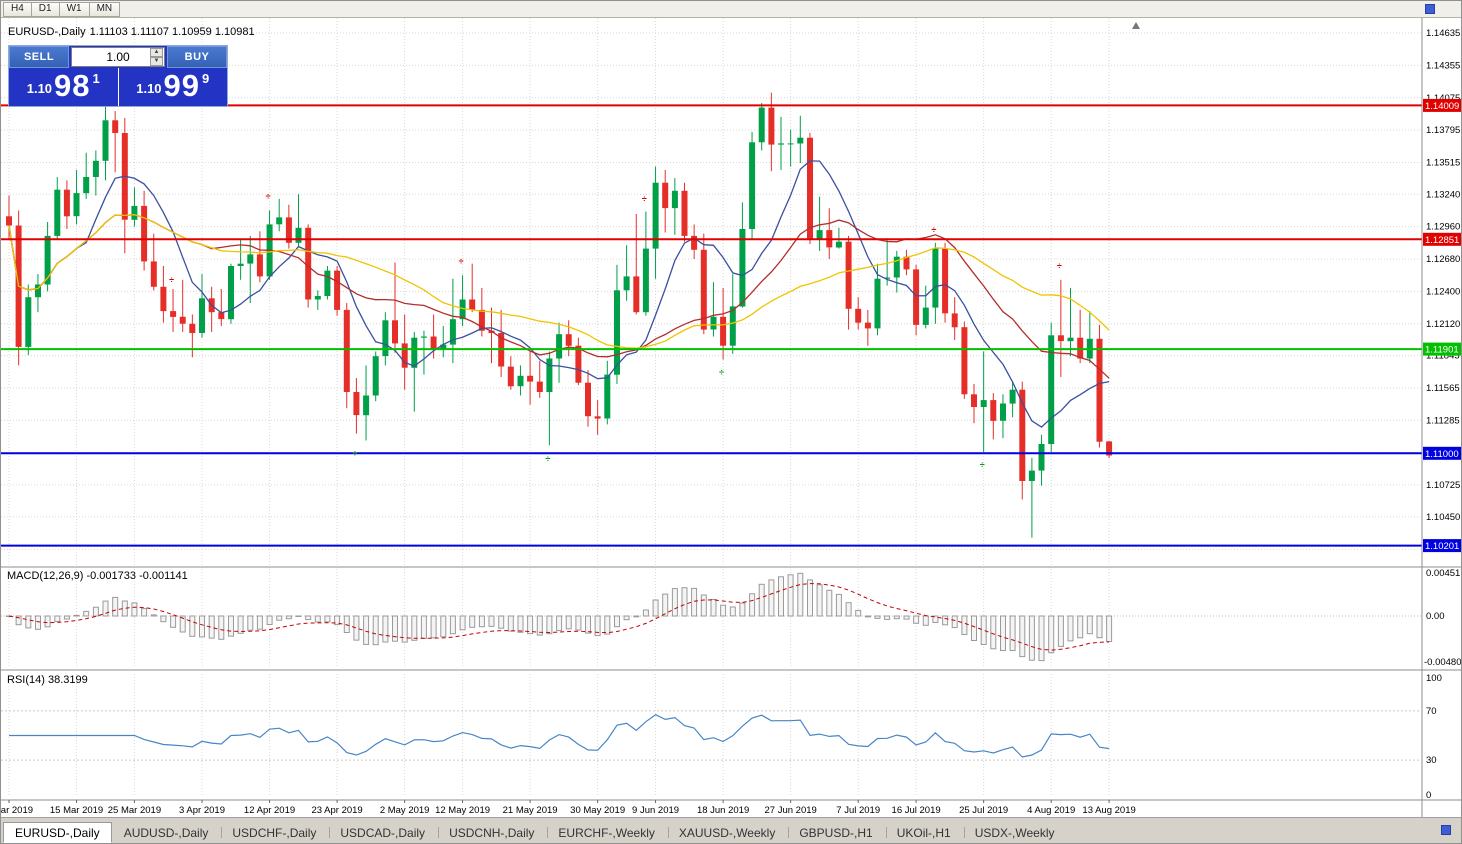  What do you see at coordinates (731, 9) in the screenshot?
I see `timeframe-toolbar: H4 D1 W1 MN` at bounding box center [731, 9].